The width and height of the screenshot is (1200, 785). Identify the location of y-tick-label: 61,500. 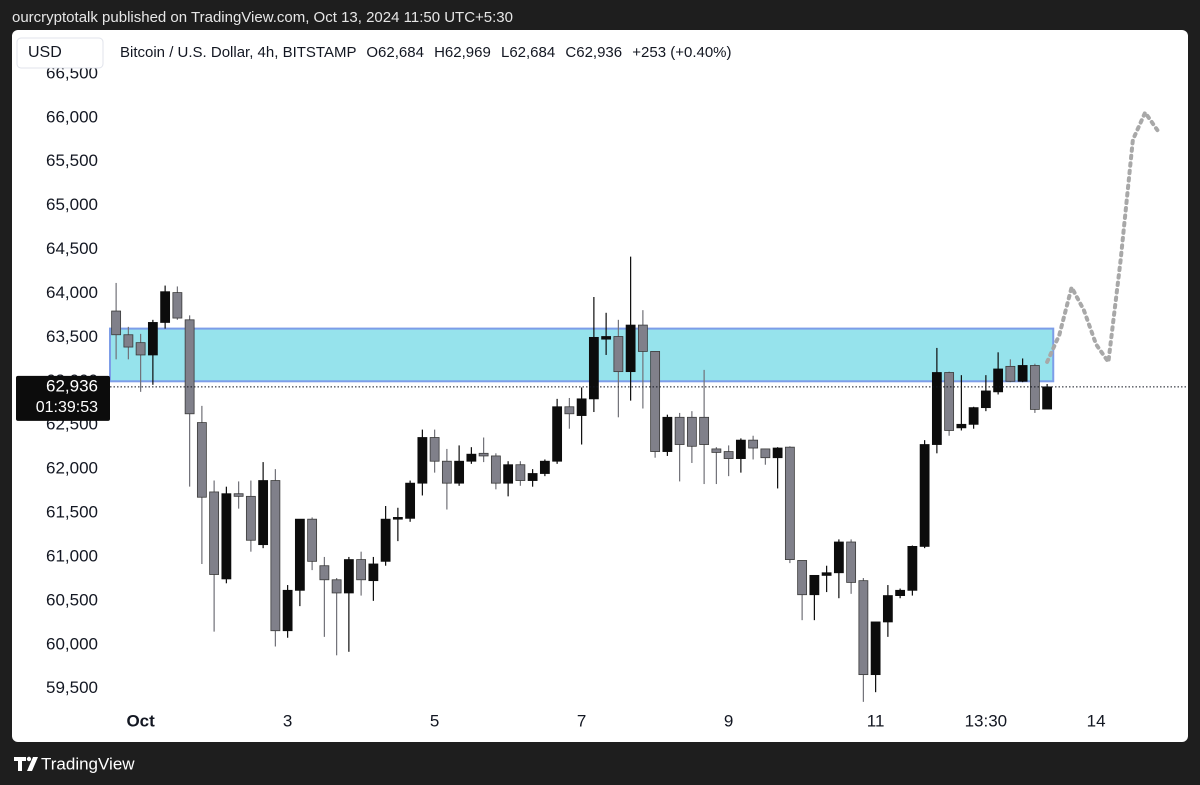
(72, 512).